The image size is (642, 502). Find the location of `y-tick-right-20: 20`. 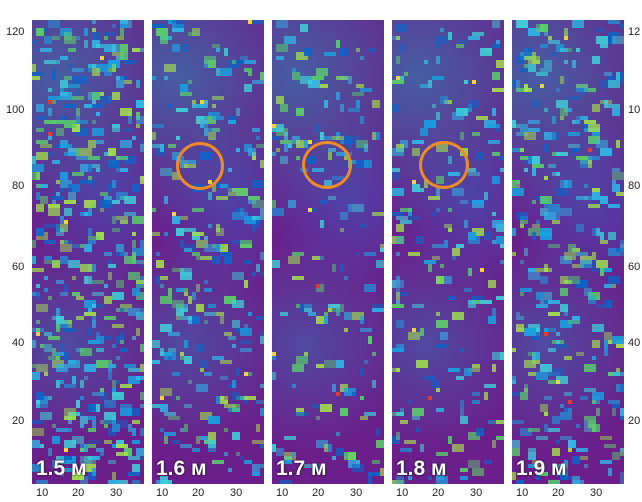

y-tick-right-20: 20 is located at coordinates (634, 421).